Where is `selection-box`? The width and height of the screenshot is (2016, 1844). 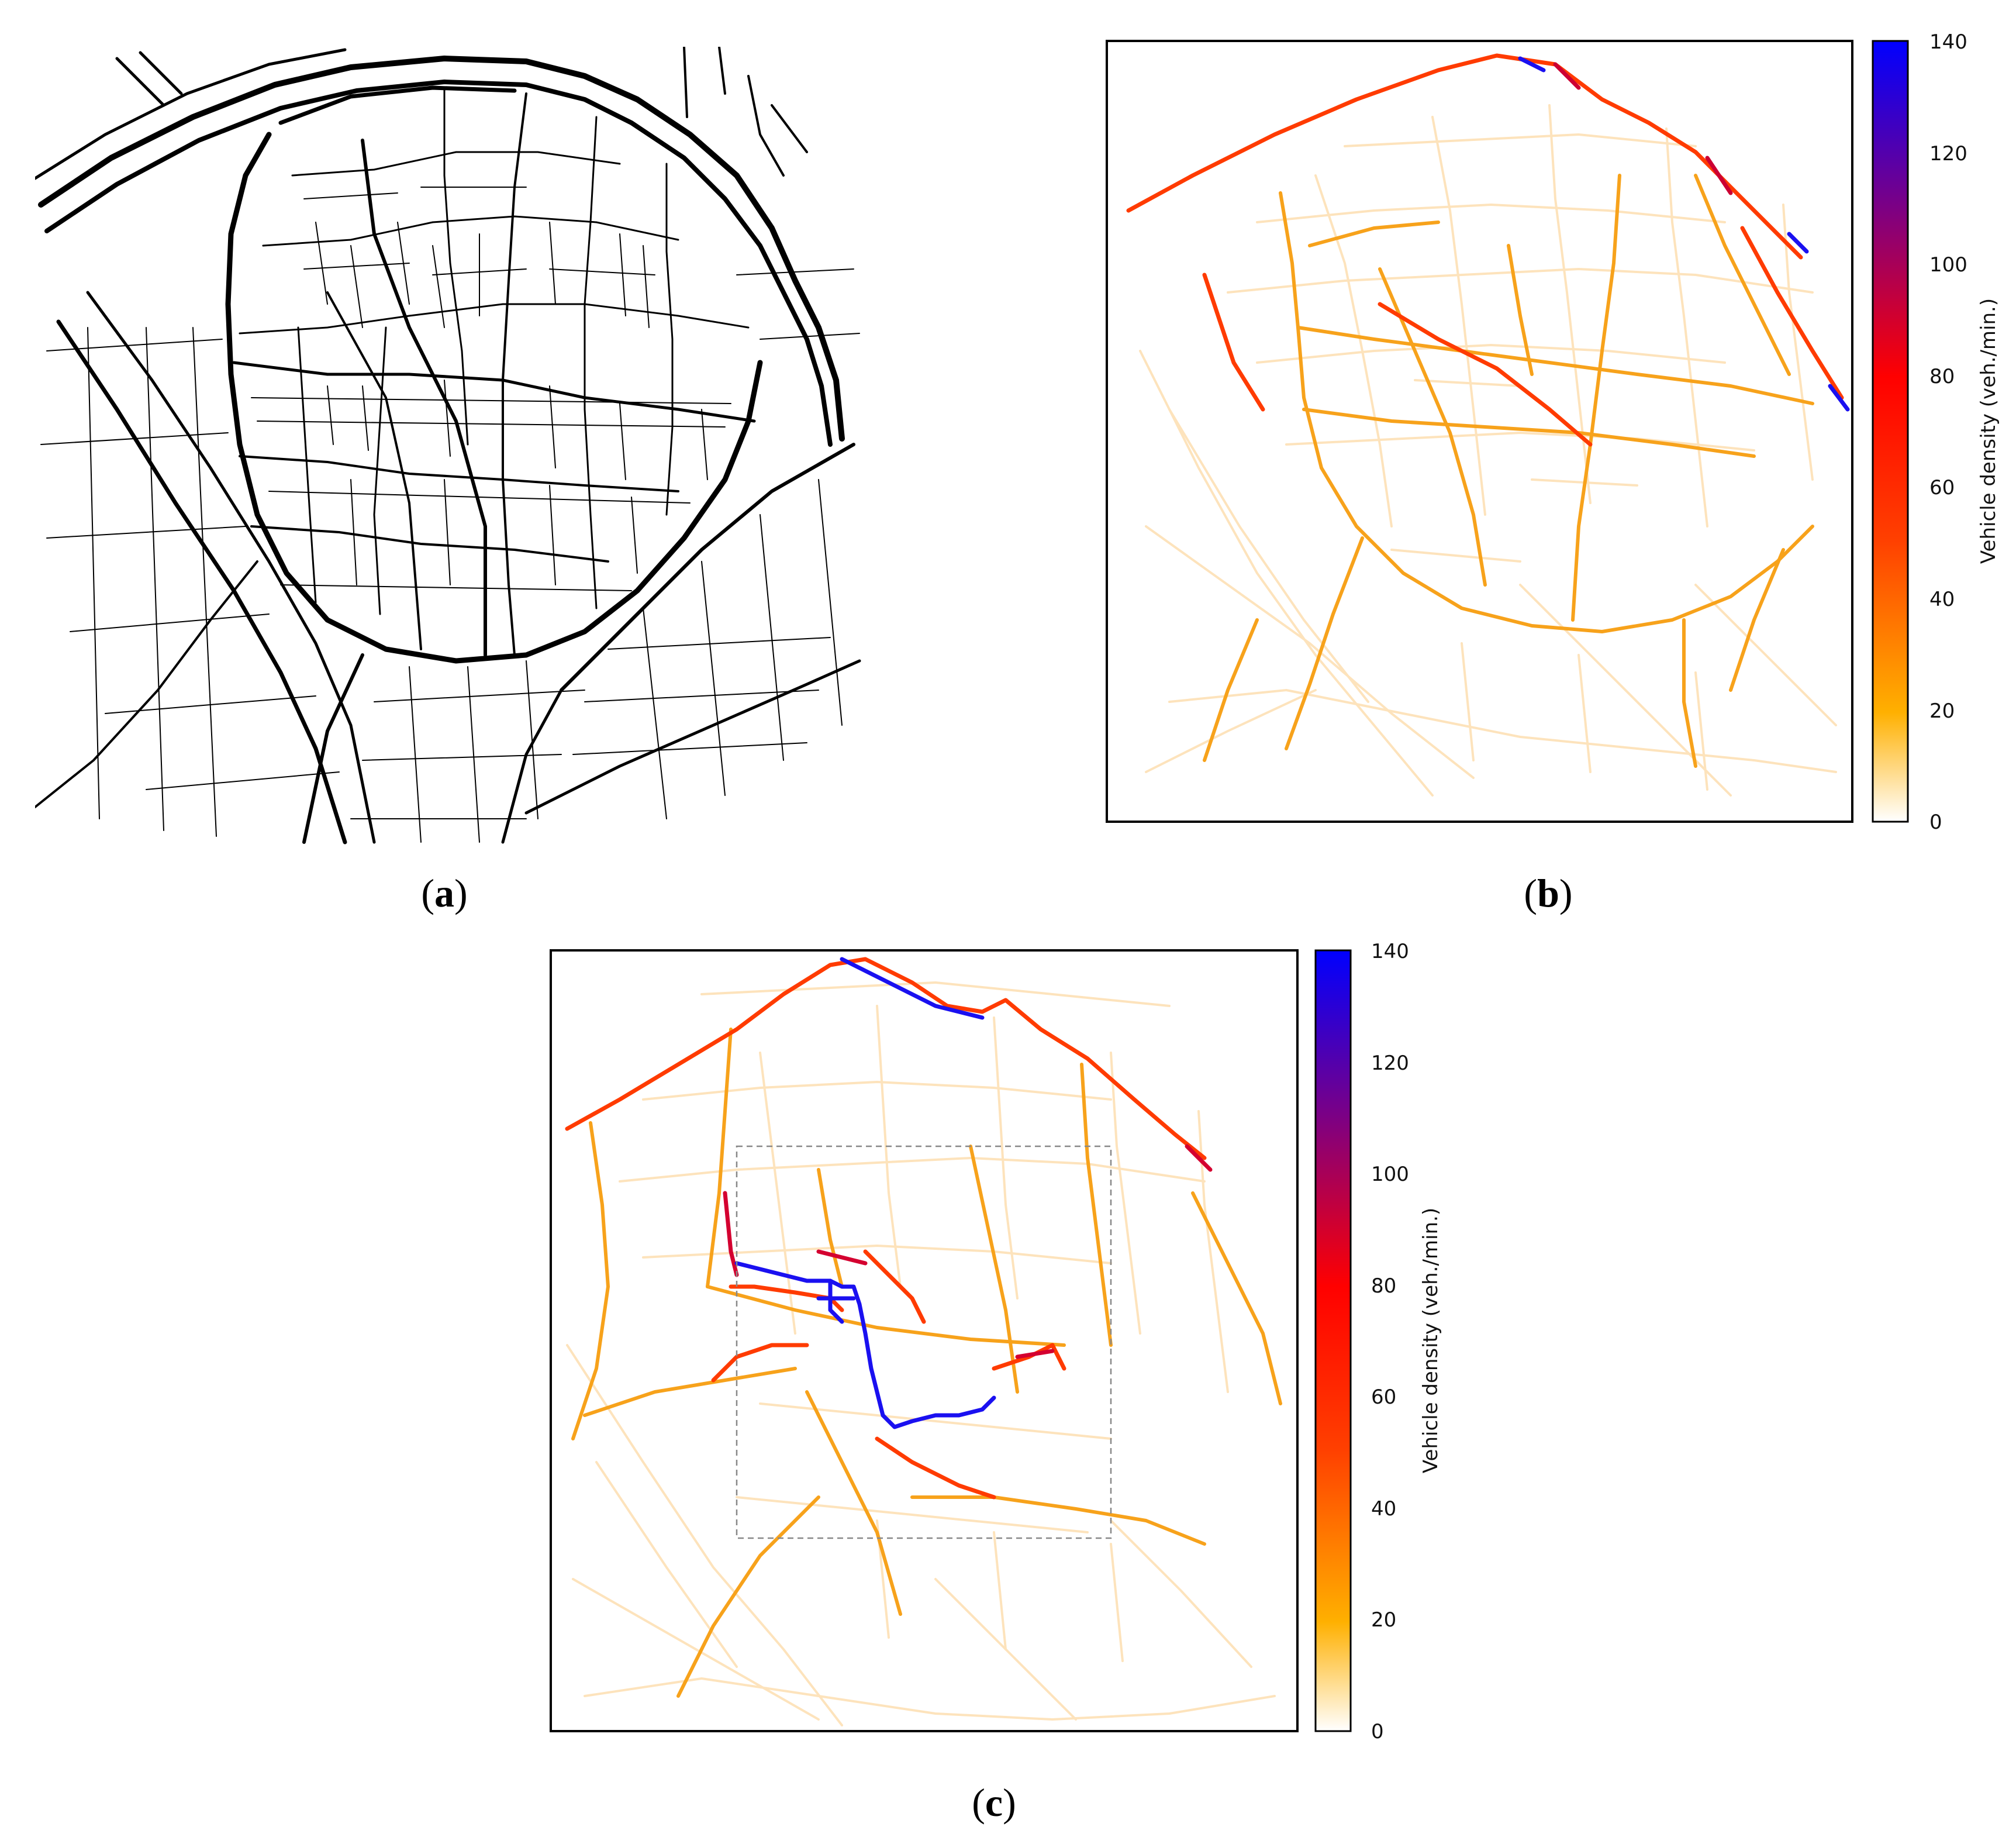
selection-box is located at coordinates (924, 1342).